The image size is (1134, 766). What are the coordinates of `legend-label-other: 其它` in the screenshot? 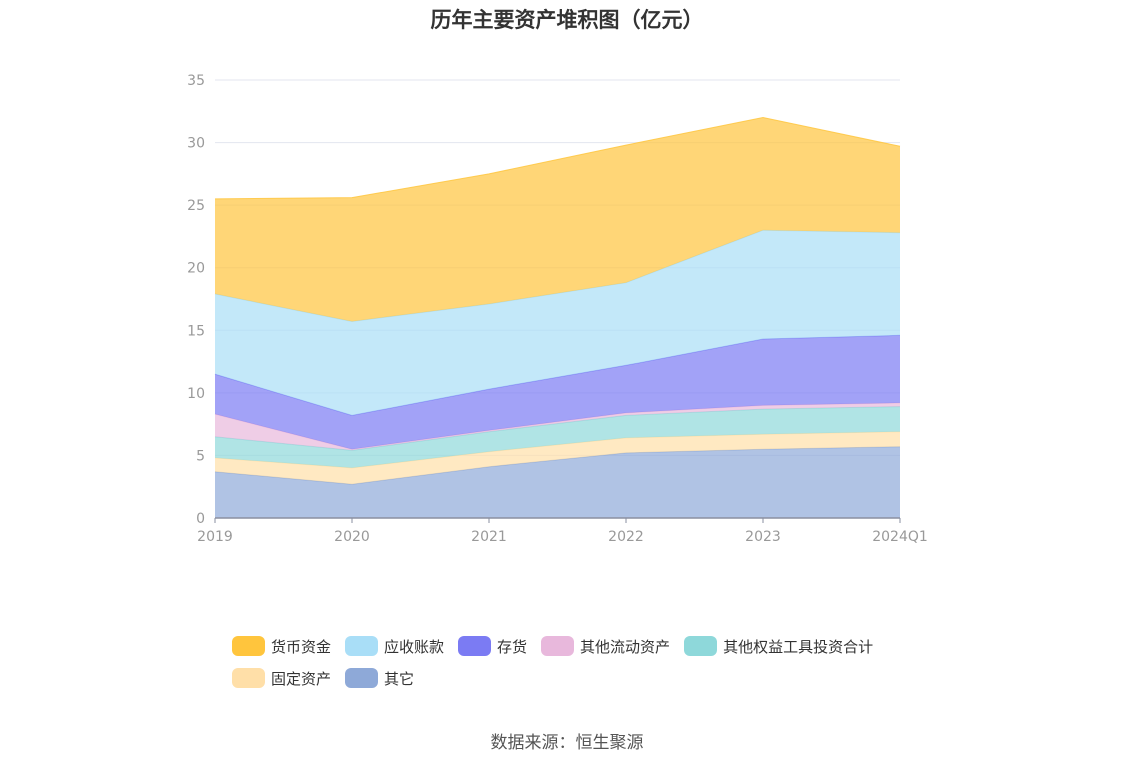 It's located at (399, 678).